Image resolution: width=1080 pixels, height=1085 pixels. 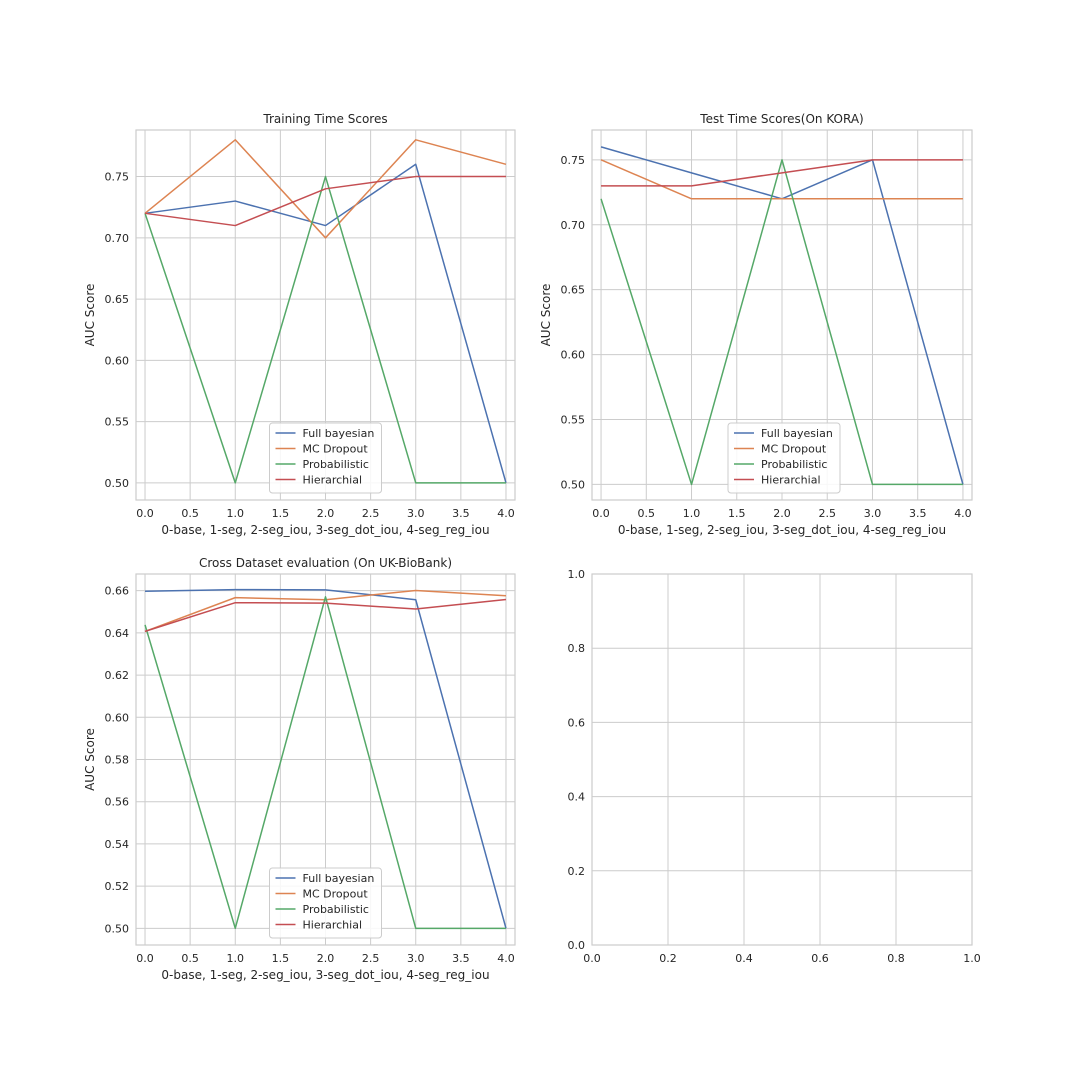 What do you see at coordinates (117, 802) in the screenshot?
I see `y-tick-label: 0.56` at bounding box center [117, 802].